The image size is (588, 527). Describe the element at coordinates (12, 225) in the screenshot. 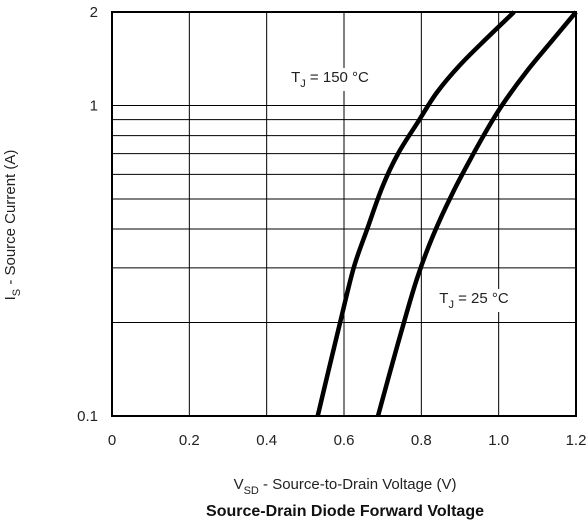

I see `y-axis-title: IS - Source Current (A)` at that location.